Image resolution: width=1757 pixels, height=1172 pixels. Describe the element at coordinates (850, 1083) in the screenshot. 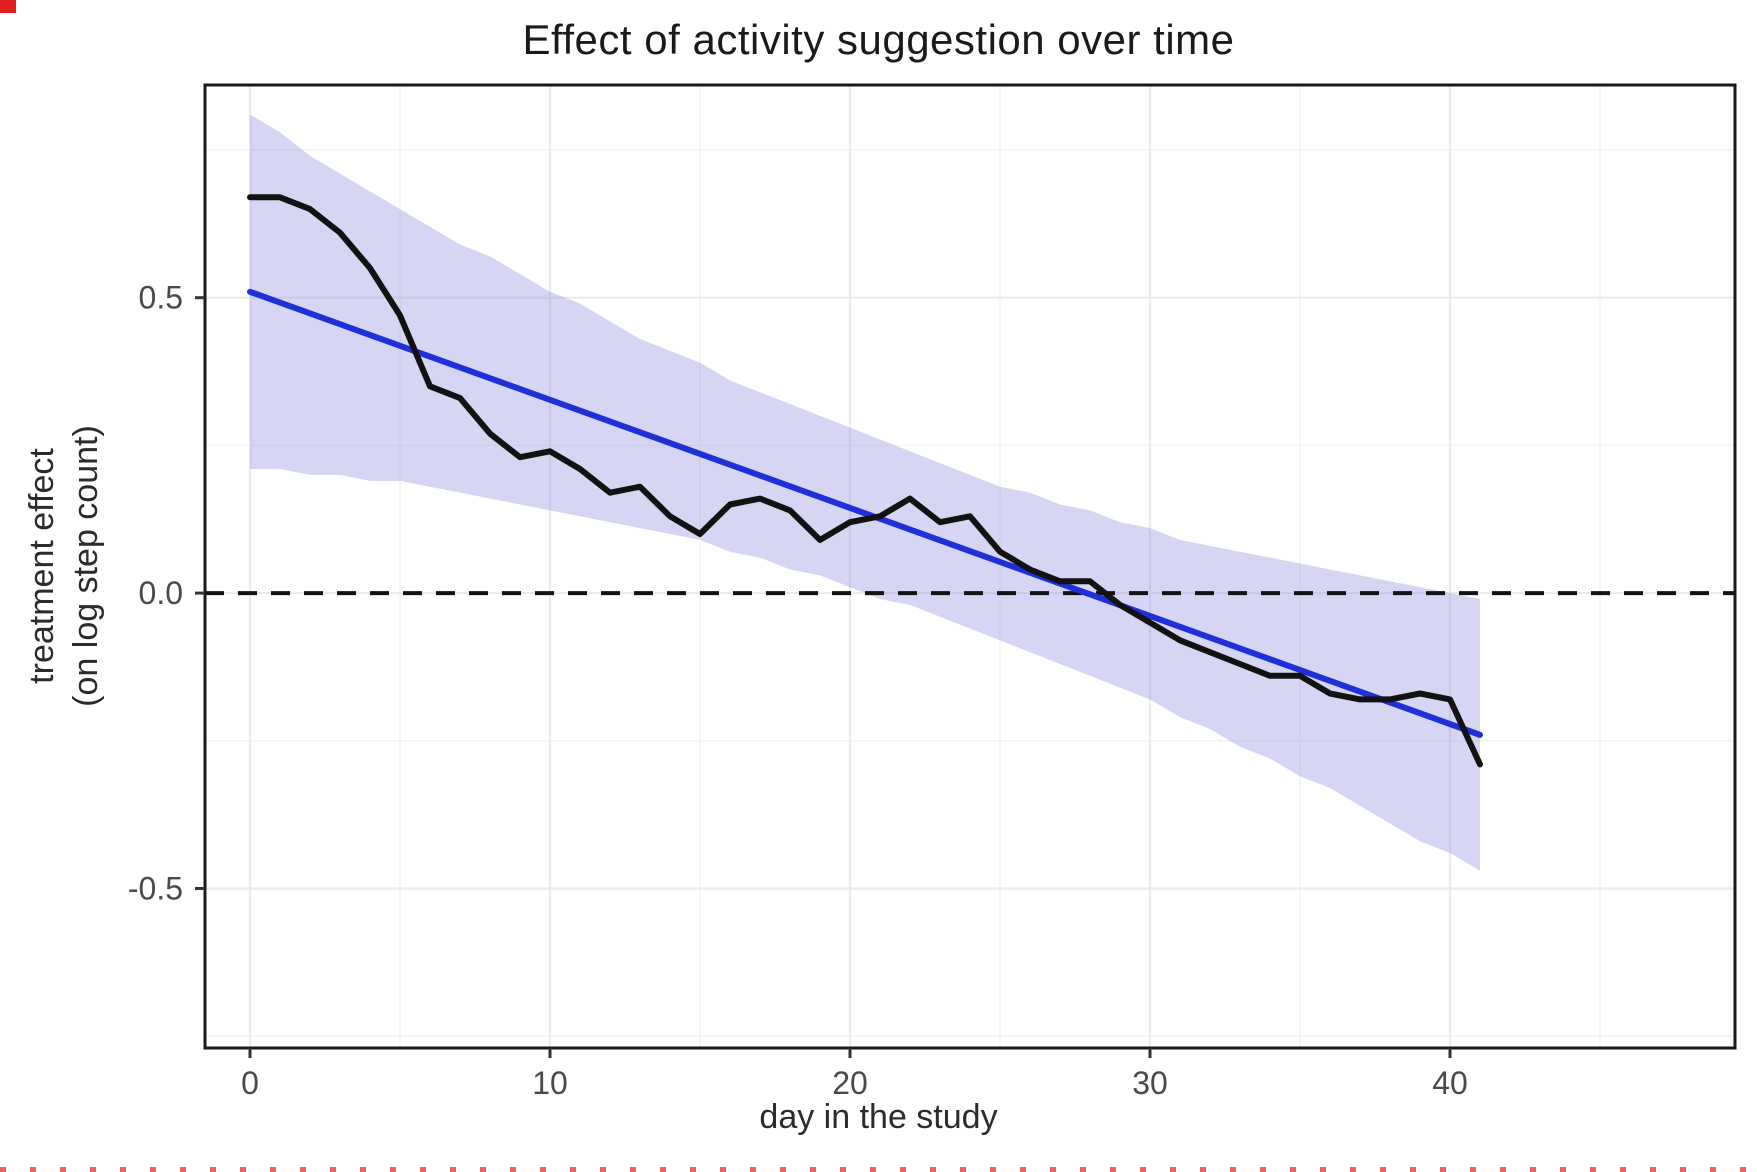

I see `x-tick-label: 20` at that location.